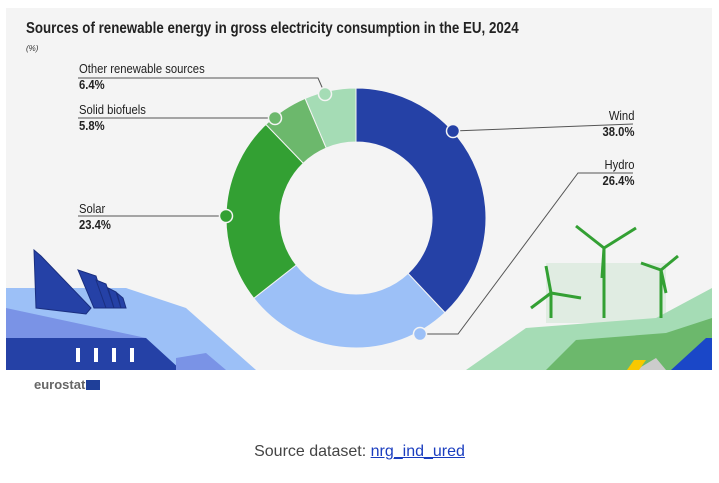  What do you see at coordinates (618, 173) in the screenshot?
I see `label-hydro: Hydro 26.4%` at bounding box center [618, 173].